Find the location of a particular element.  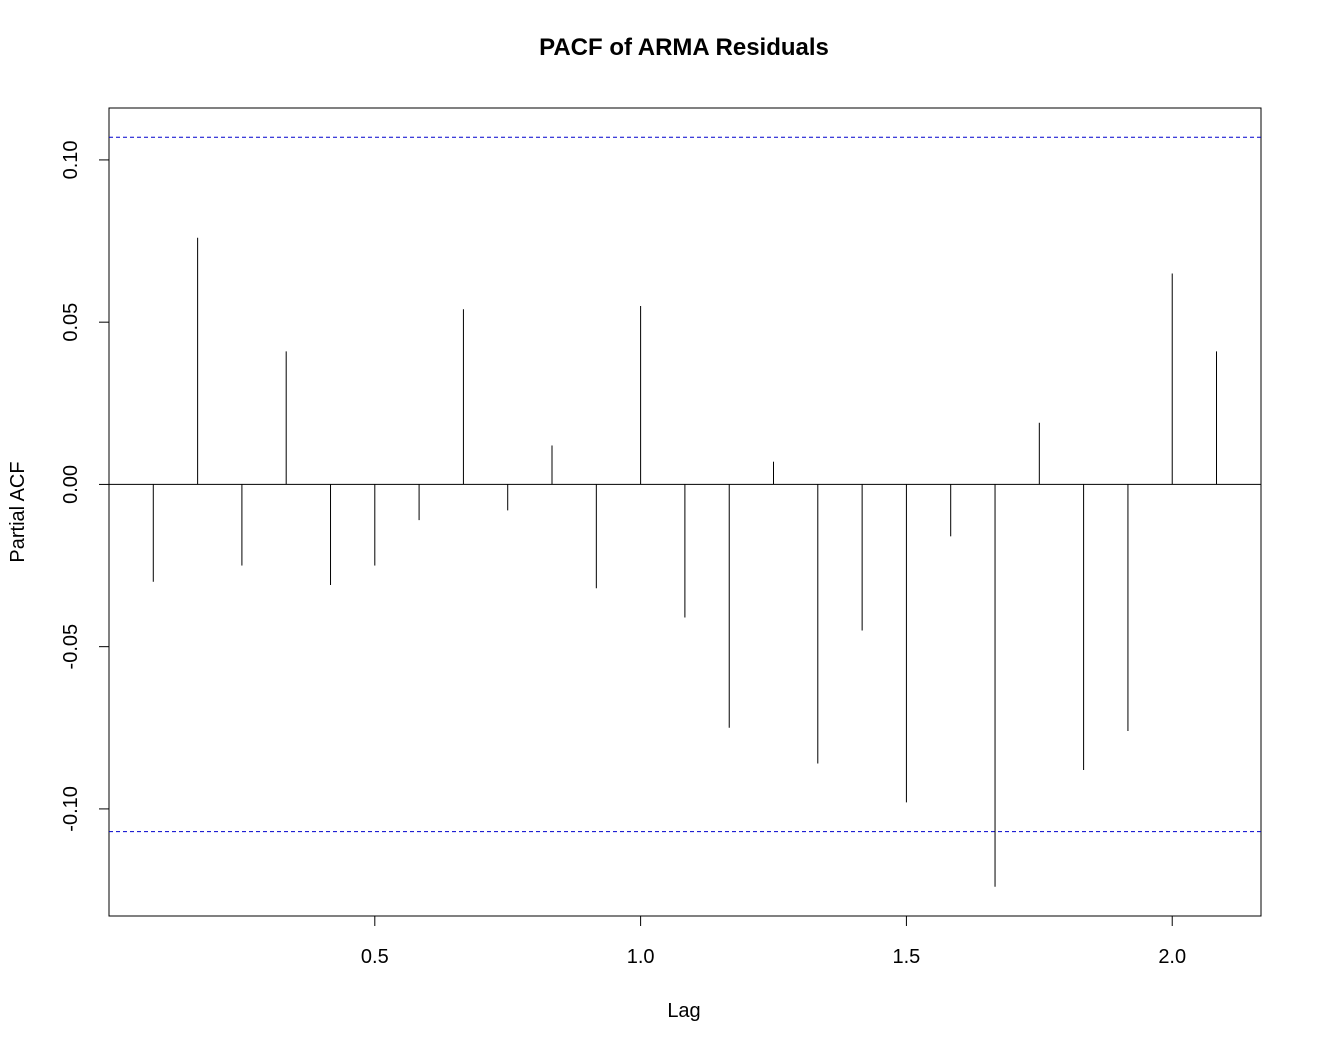

y-tick-label: -0.10 is located at coordinates (71, 809).